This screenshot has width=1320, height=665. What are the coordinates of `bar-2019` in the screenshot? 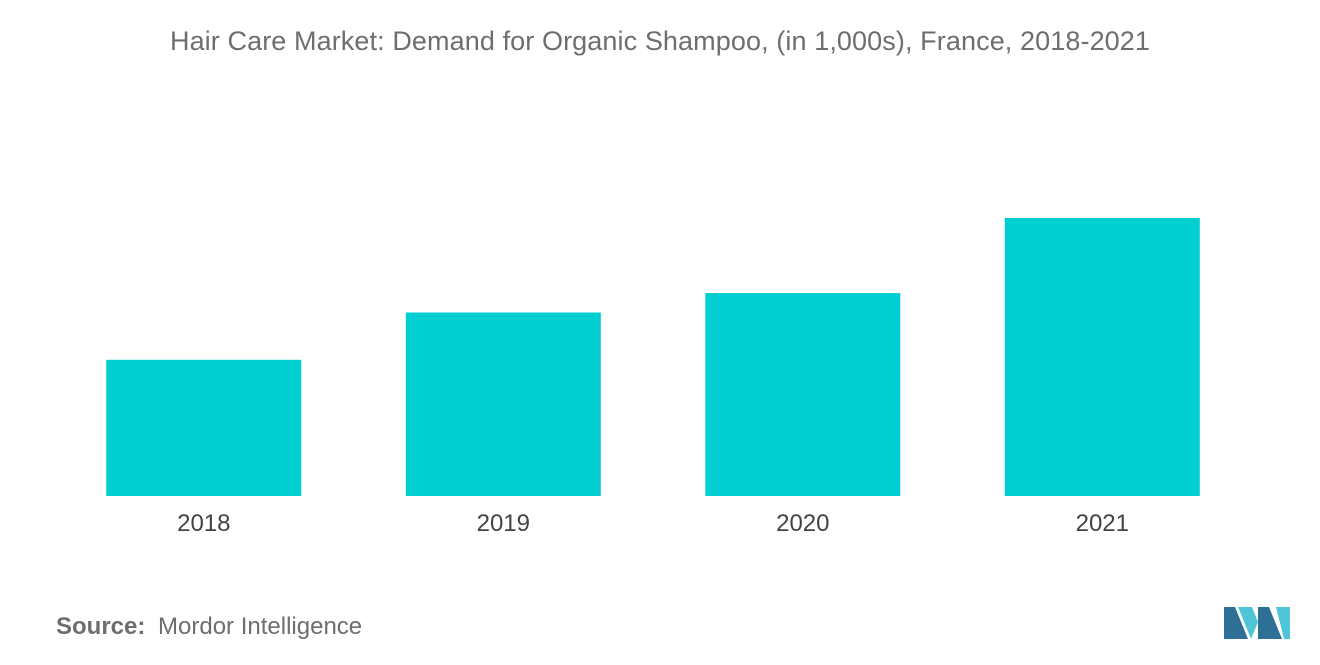 It's located at (503, 404).